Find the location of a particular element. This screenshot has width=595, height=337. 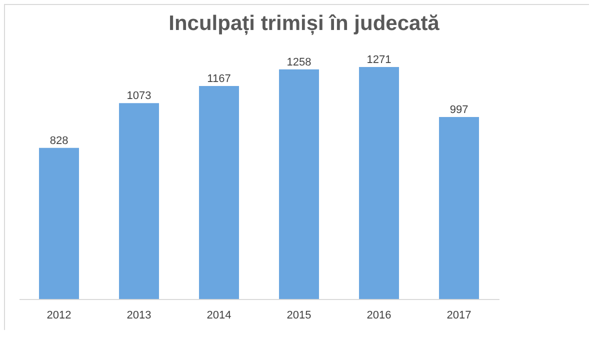

x-tick-label: 2016 is located at coordinates (379, 316).